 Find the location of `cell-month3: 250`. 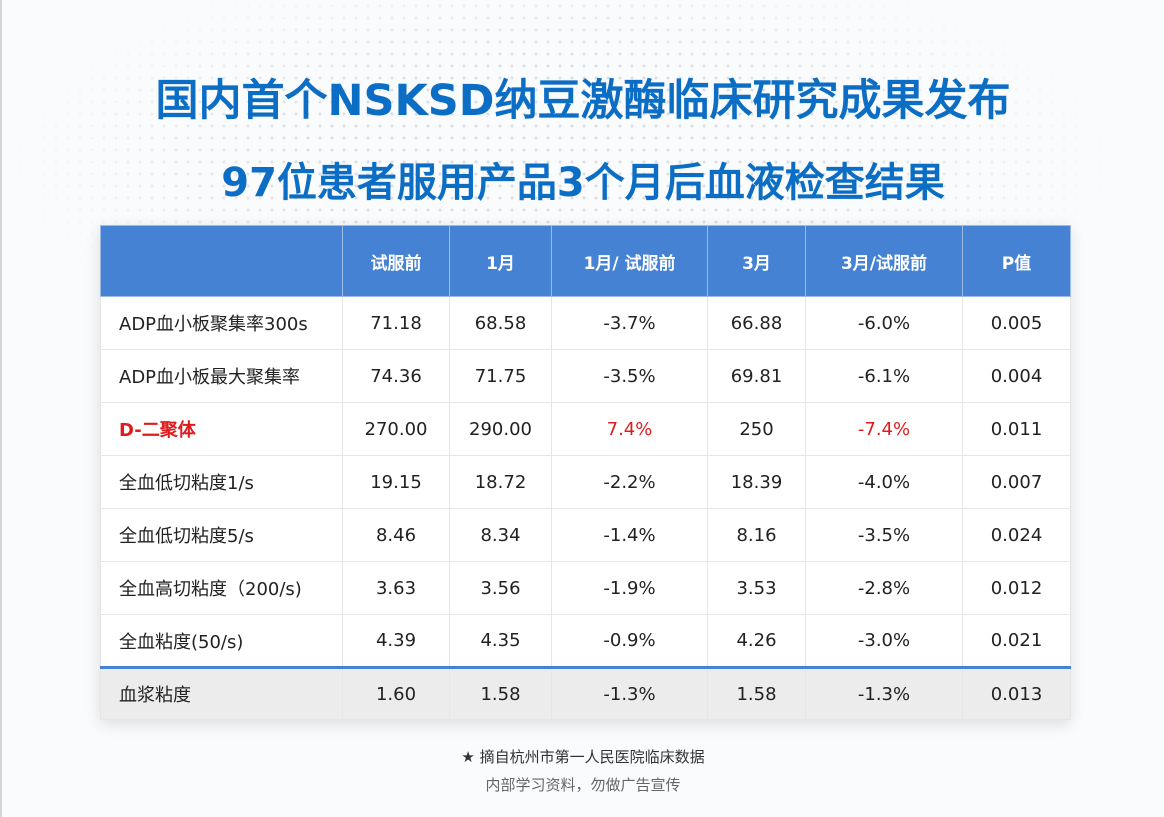

cell-month3: 250 is located at coordinates (756, 429).